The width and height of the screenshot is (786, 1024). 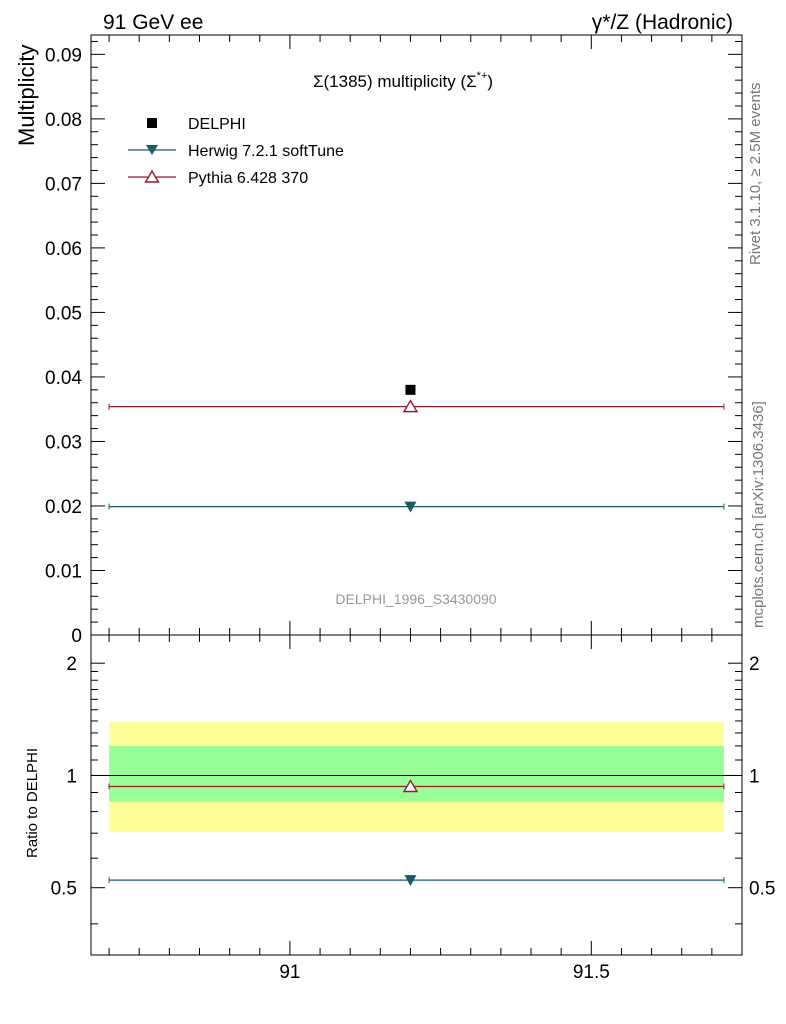 What do you see at coordinates (758, 514) in the screenshot?
I see `mcplots-label: mcplots.cern.ch [arXiv:1306.3436]` at bounding box center [758, 514].